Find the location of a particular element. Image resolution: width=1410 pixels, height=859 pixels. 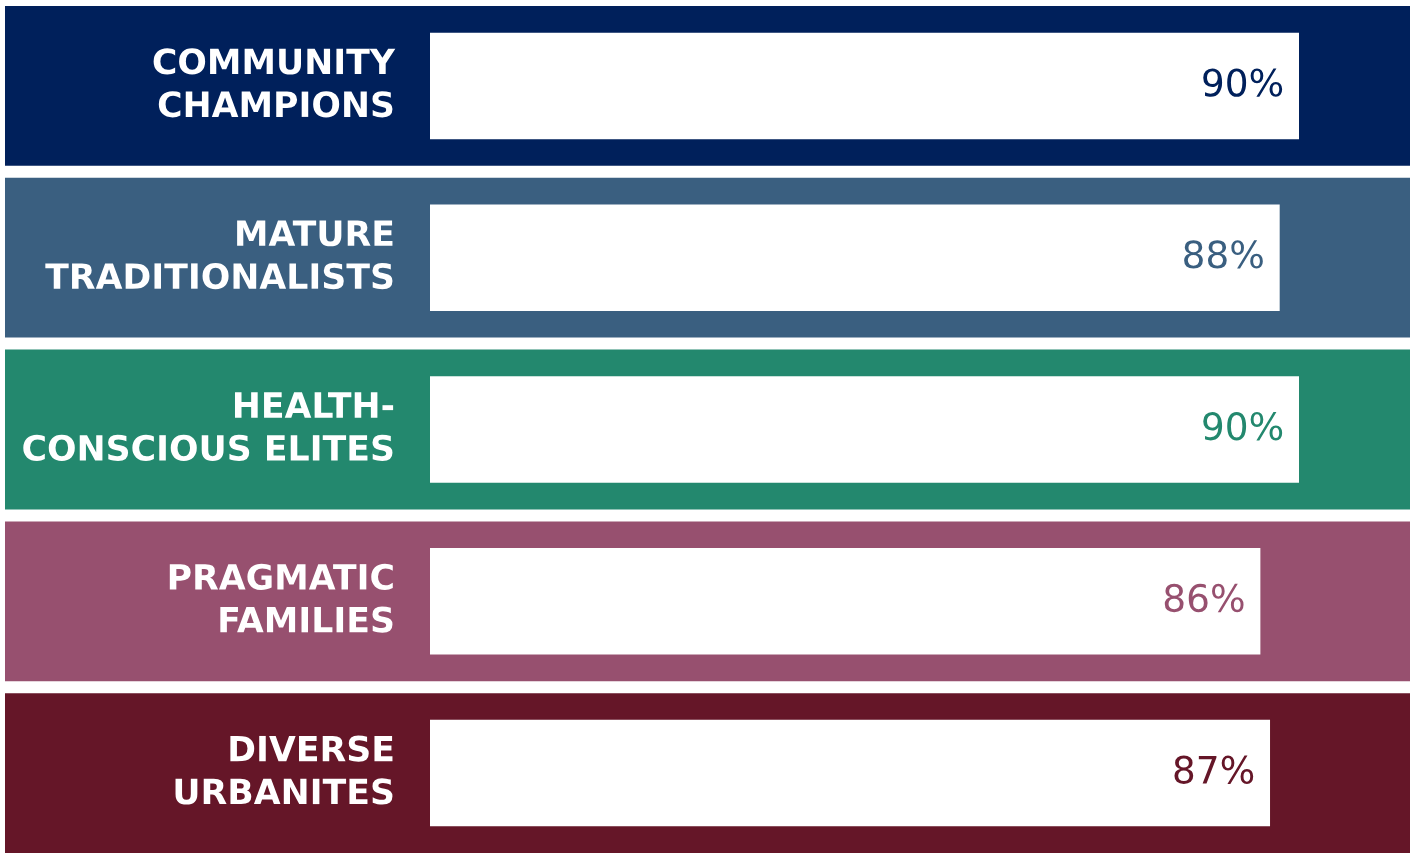

data-label: 86% is located at coordinates (1204, 598).